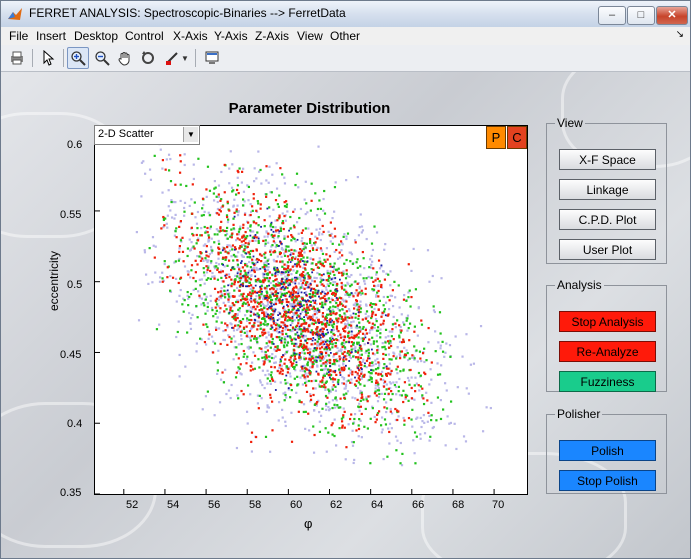 This screenshot has width=691, height=559. What do you see at coordinates (612, 15) in the screenshot?
I see `minimize-button: ‒` at bounding box center [612, 15].